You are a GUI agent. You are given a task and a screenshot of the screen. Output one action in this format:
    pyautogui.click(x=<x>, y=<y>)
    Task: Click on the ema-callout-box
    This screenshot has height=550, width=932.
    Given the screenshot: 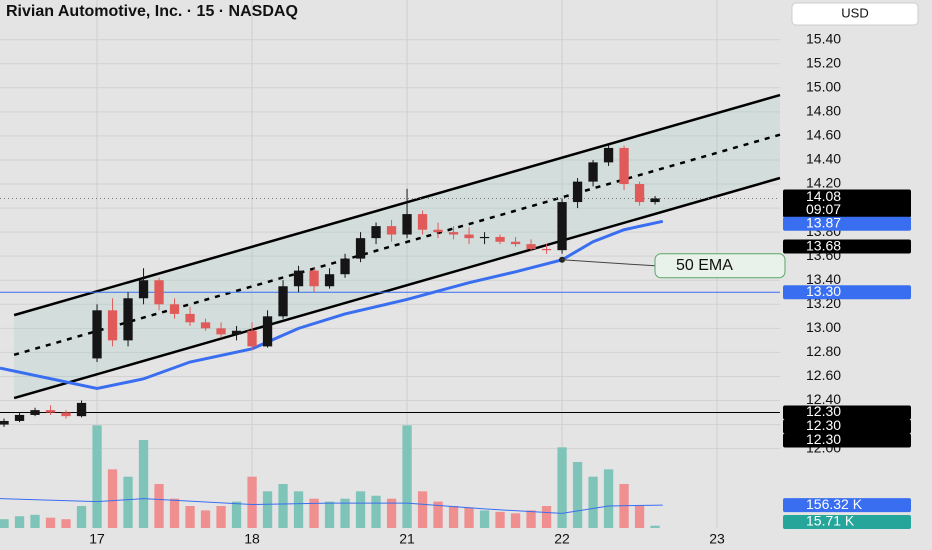 What is the action you would take?
    pyautogui.click(x=720, y=266)
    